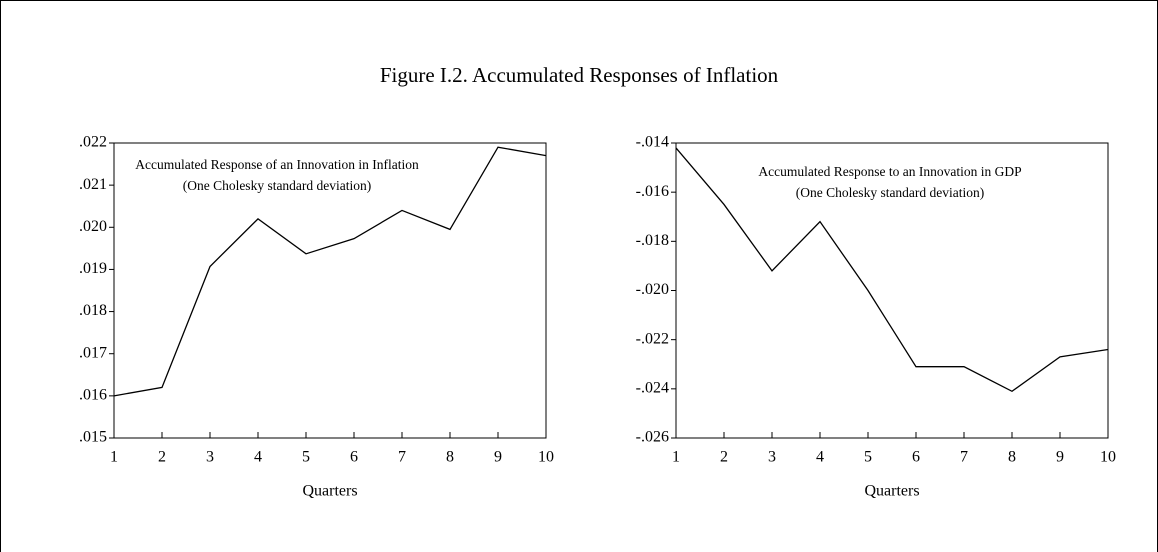 The image size is (1158, 552). Describe the element at coordinates (652, 437) in the screenshot. I see `y-tick-label: -.026` at that location.